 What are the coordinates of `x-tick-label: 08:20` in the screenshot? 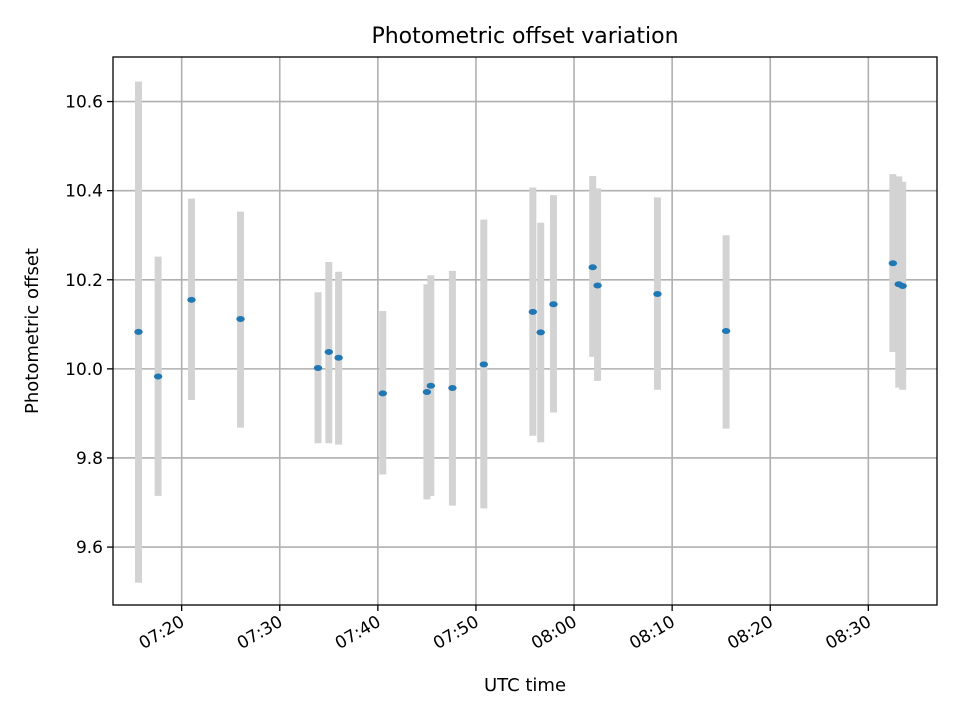 It's located at (750, 633).